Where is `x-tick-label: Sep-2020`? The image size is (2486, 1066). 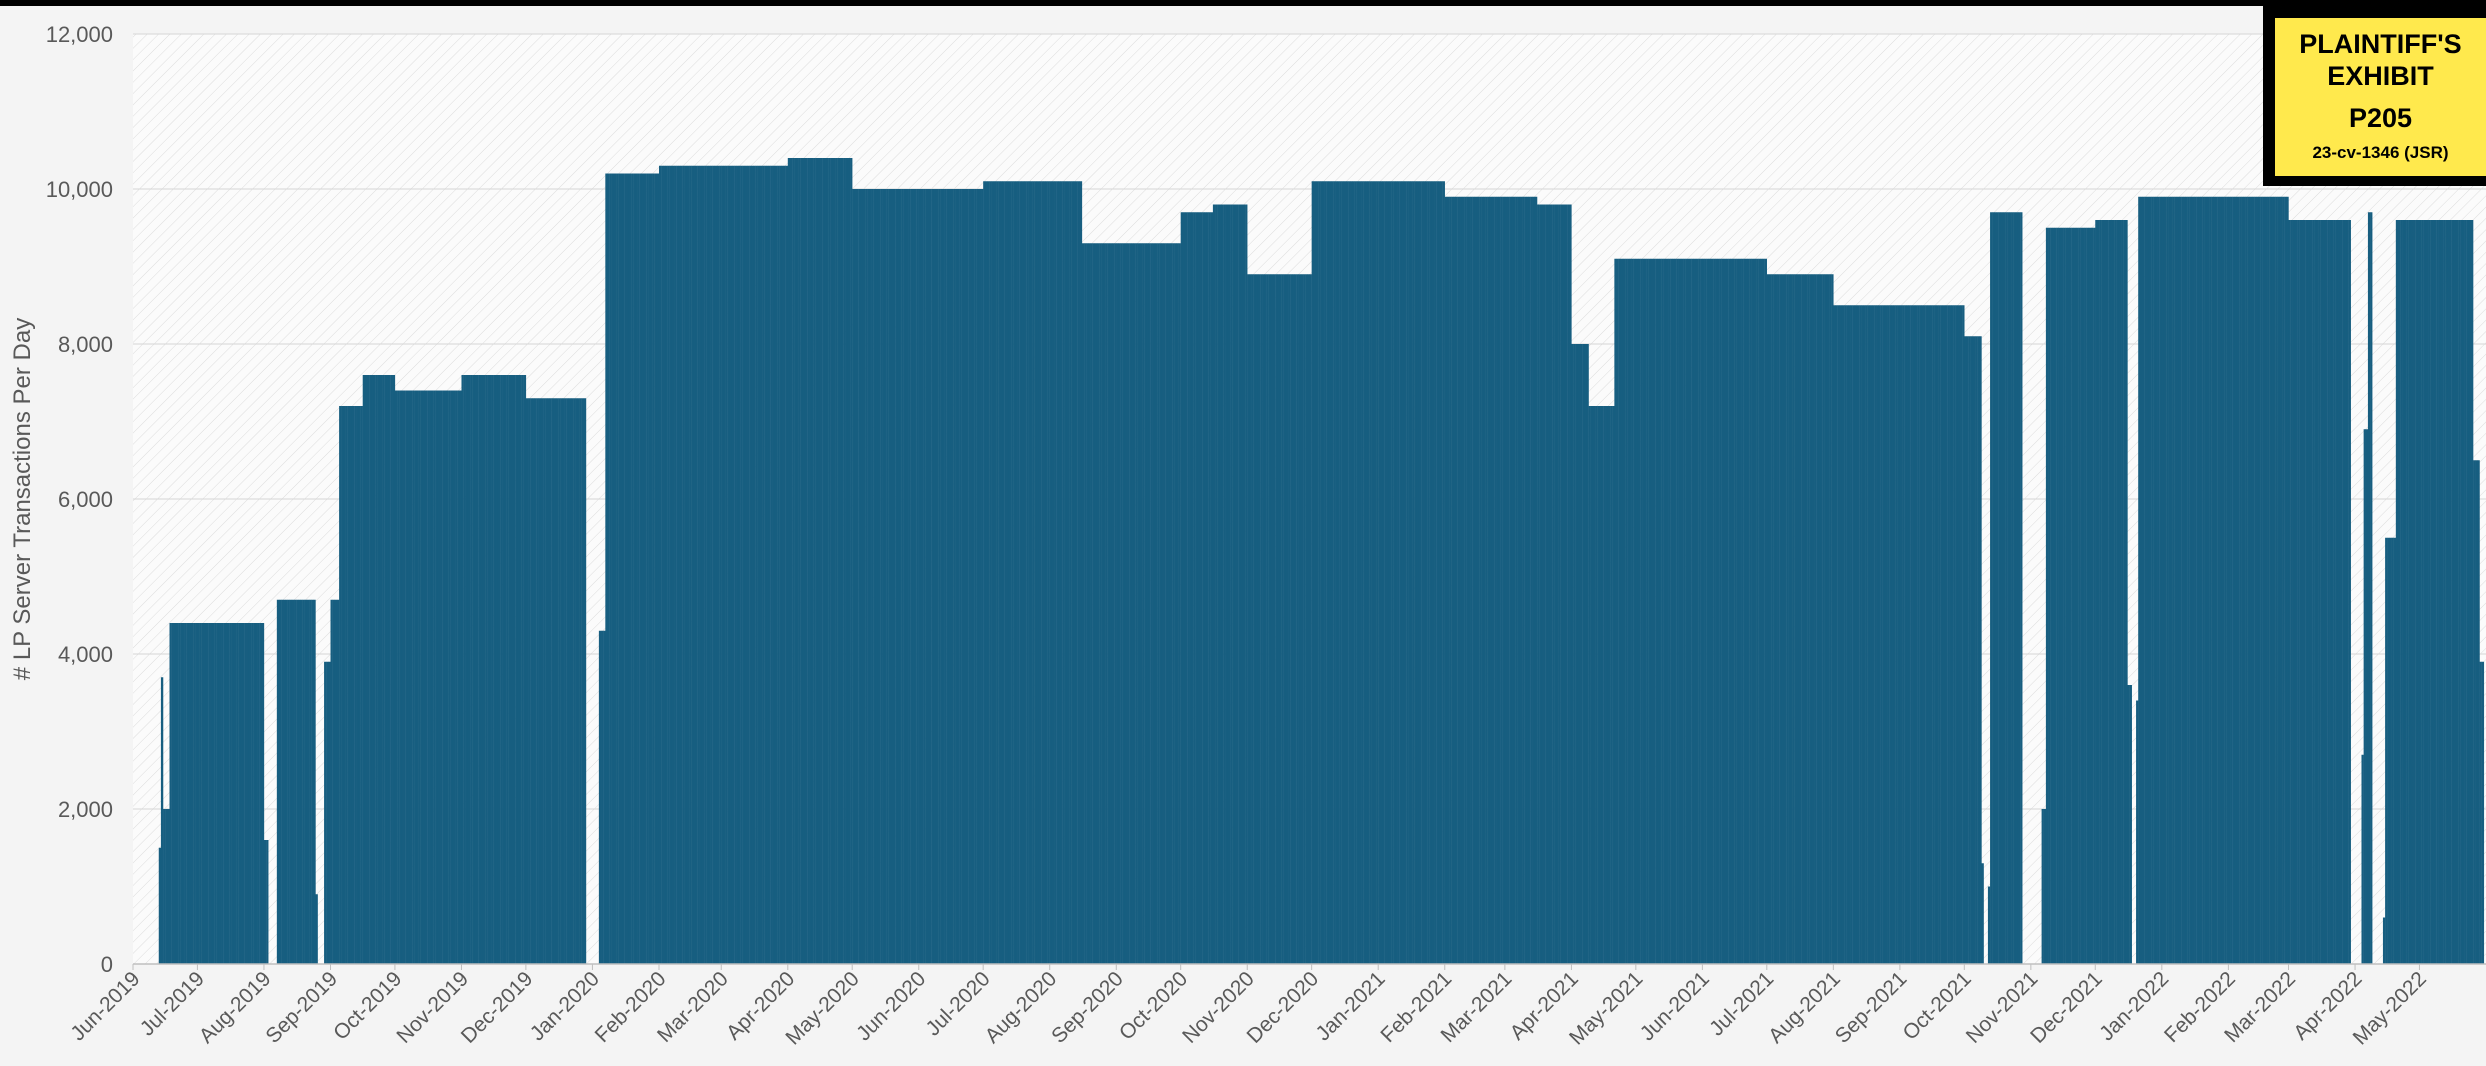 x-tick-label: Sep-2020 is located at coordinates (1087, 1007).